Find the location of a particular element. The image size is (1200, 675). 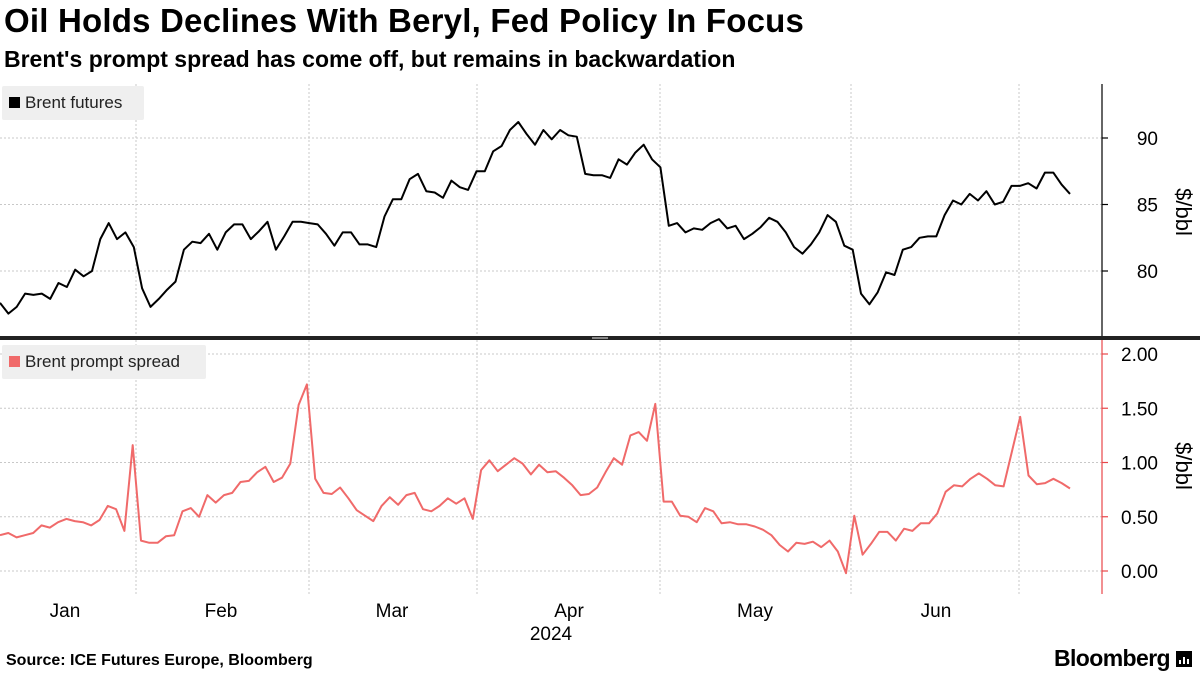

y-tick-label: 1.00 is located at coordinates (1139, 464).